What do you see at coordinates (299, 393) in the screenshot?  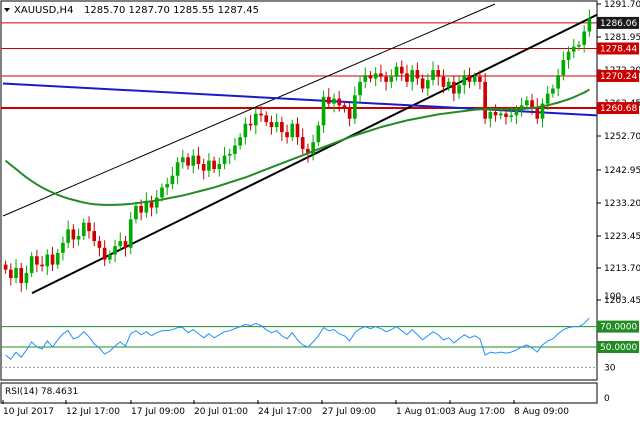 I see `rsi-plot-frame` at bounding box center [299, 393].